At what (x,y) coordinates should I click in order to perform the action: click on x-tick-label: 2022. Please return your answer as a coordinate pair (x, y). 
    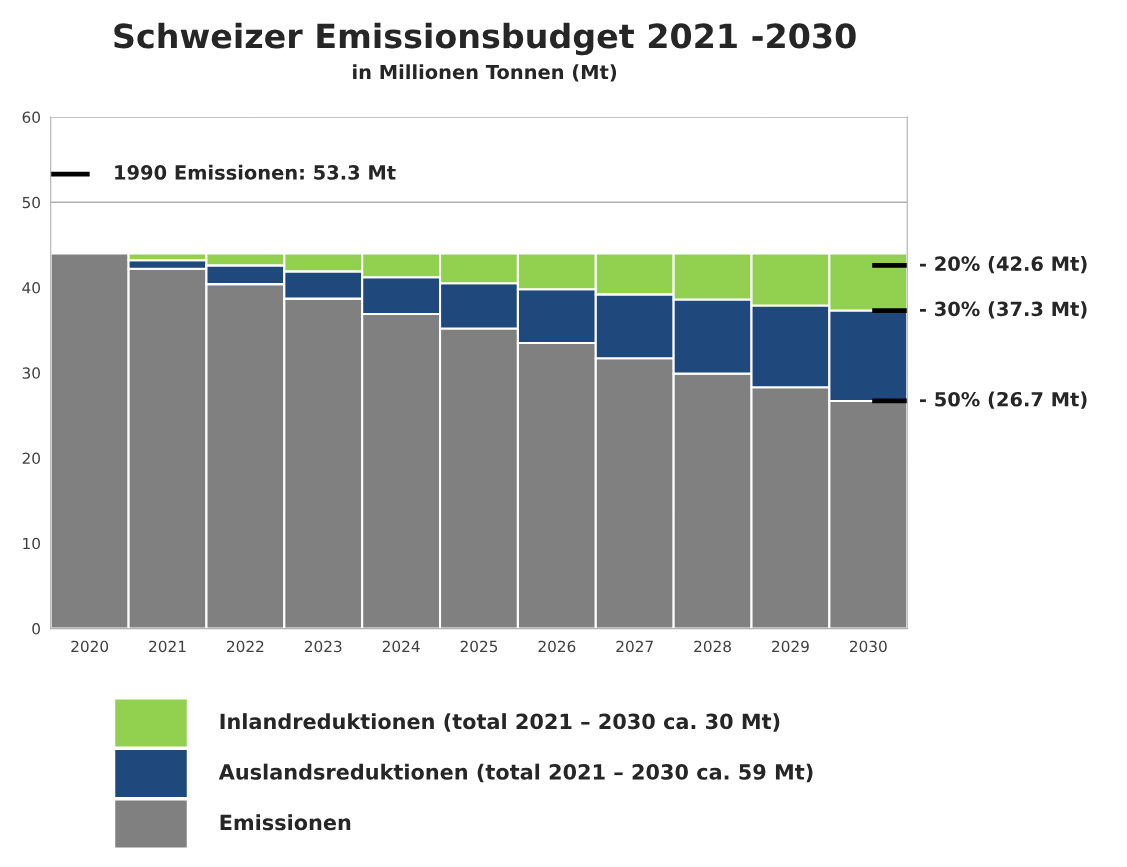
    Looking at the image, I should click on (245, 646).